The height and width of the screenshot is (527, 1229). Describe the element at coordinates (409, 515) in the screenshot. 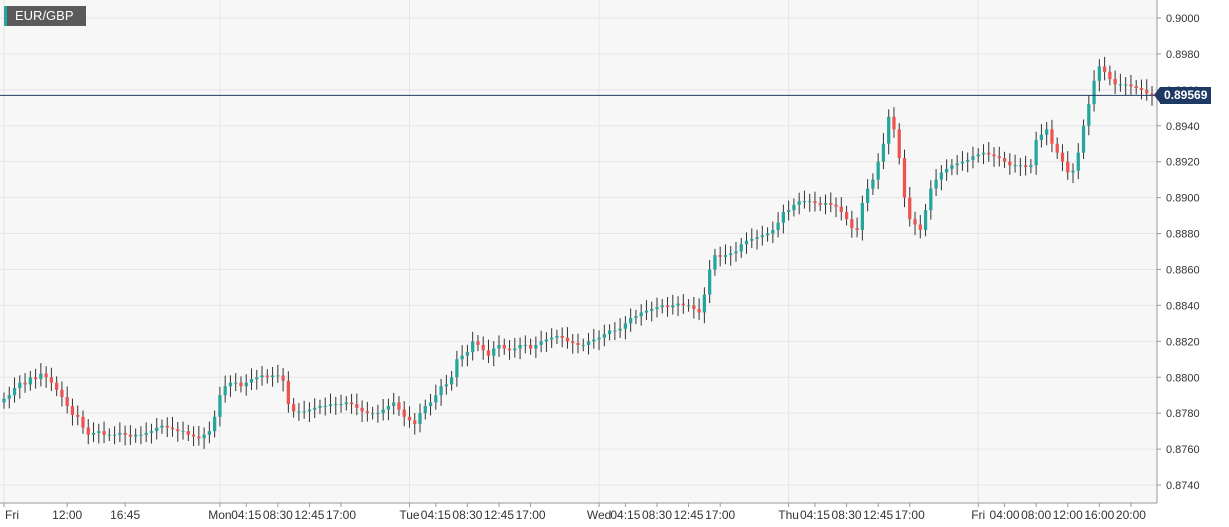

I see `x-tick-label: Tue` at that location.